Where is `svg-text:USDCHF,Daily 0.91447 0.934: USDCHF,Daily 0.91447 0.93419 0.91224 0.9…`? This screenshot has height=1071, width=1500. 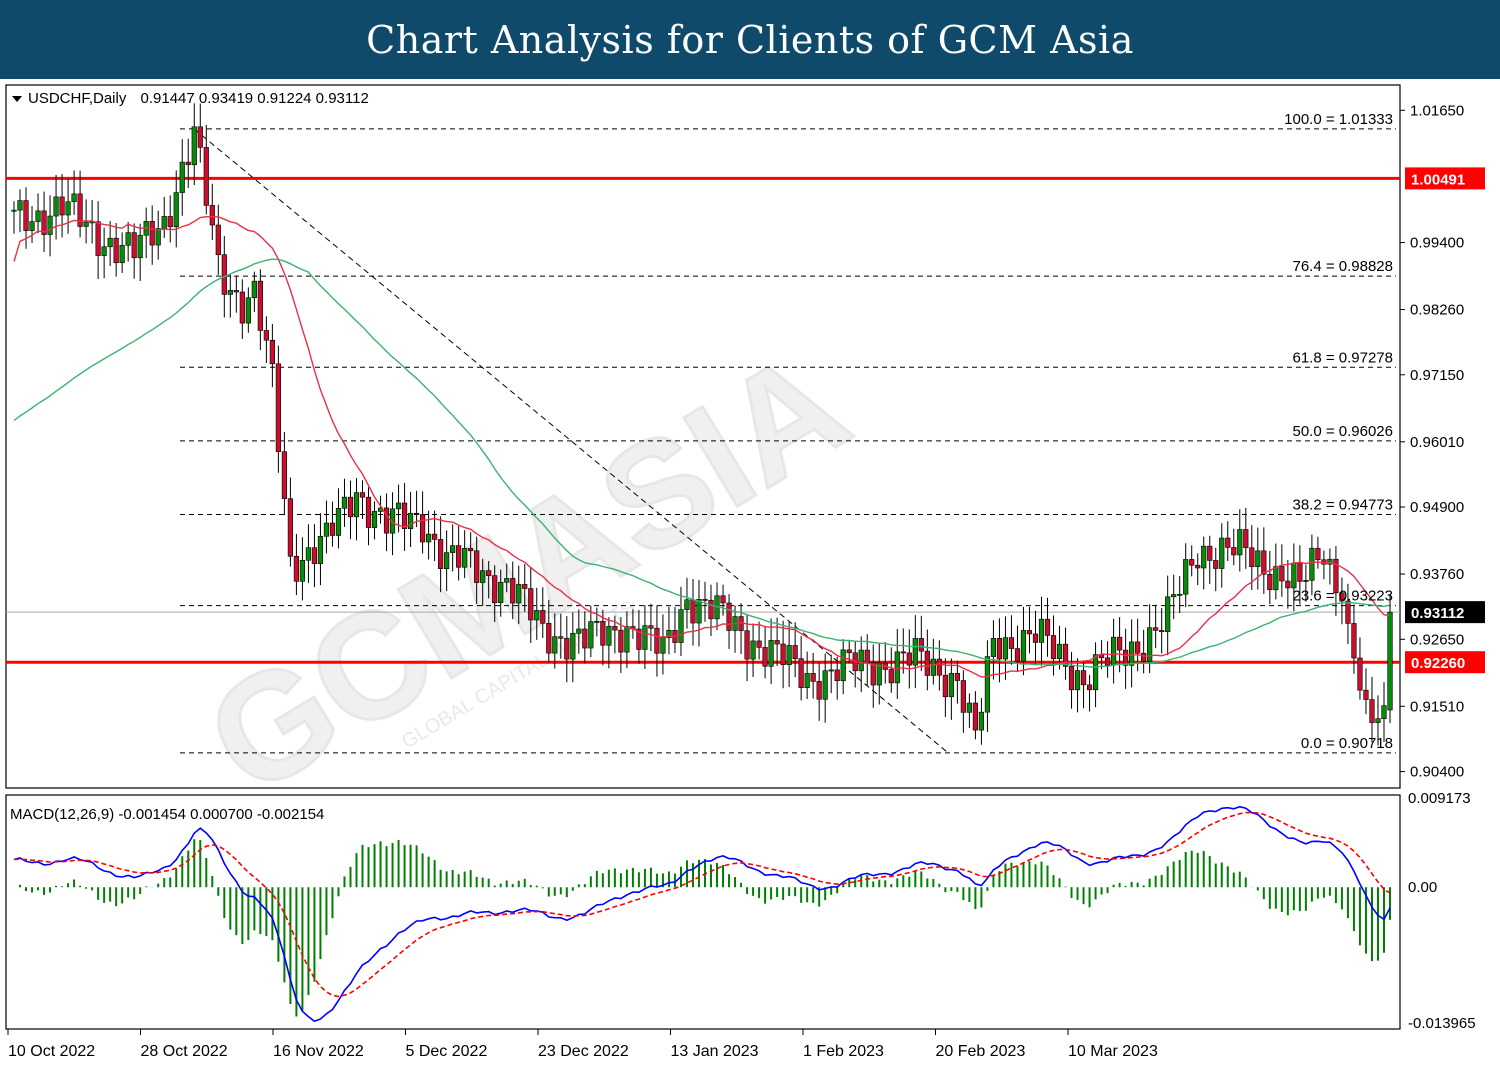
svg-text:USDCHF,Daily 0.91447 0.934: USDCHF,Daily 0.91447 0.93419 0.91224 0.9… is located at coordinates (198, 98).